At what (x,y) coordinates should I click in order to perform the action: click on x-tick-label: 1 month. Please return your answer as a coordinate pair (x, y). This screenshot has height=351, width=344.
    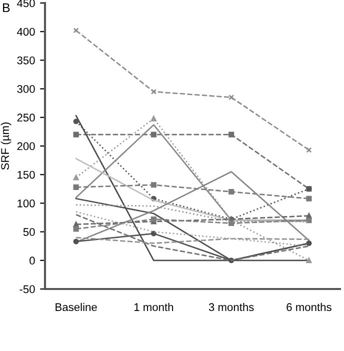
    Looking at the image, I should click on (154, 307).